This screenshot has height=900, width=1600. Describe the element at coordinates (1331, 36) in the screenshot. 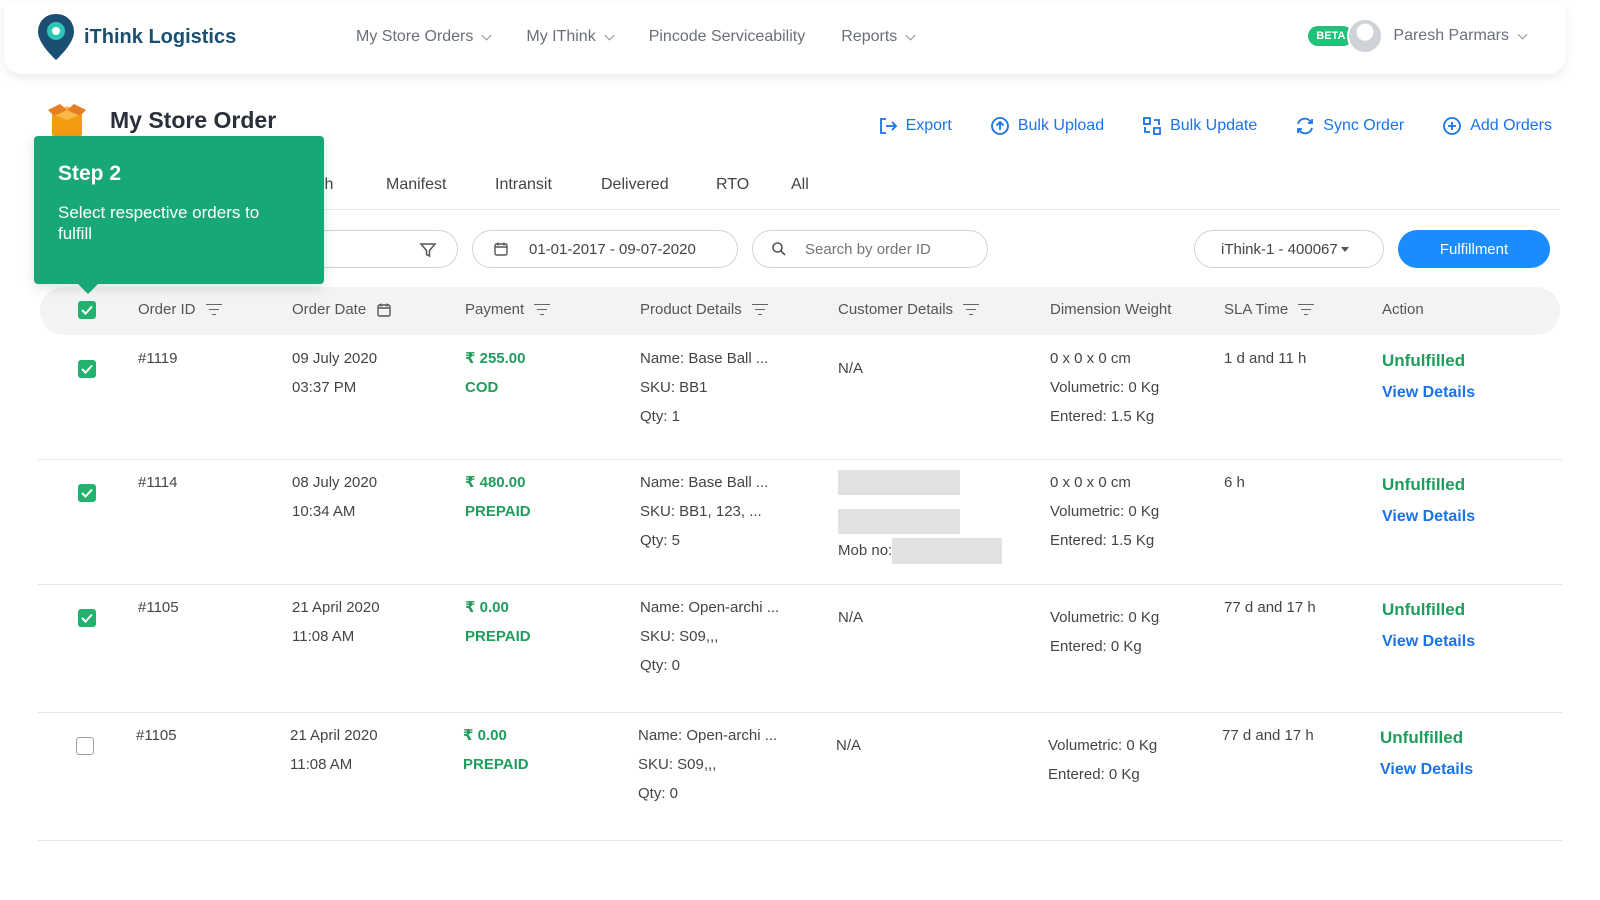

I see `beta-badge: BETA` at that location.